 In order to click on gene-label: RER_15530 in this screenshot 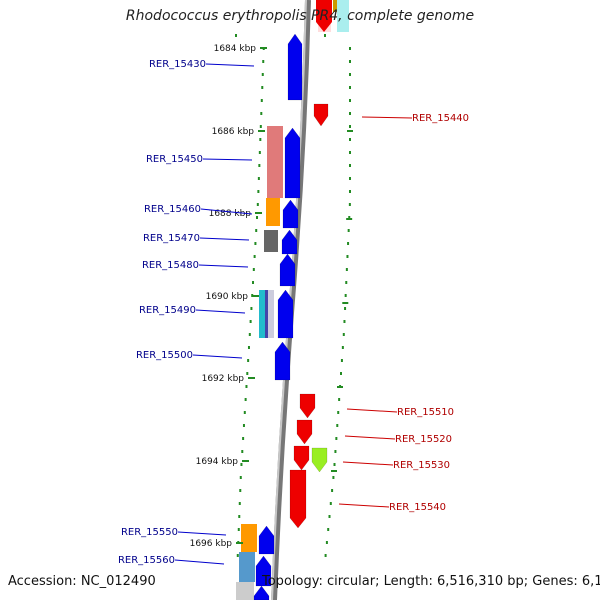, I will do `click(421, 465)`.